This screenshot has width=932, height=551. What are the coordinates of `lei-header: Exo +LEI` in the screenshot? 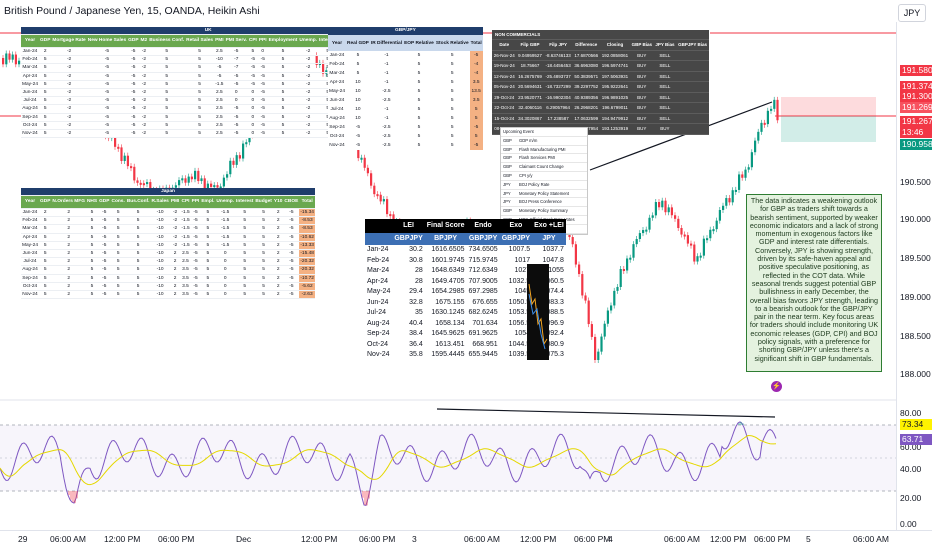 It's located at (549, 226).